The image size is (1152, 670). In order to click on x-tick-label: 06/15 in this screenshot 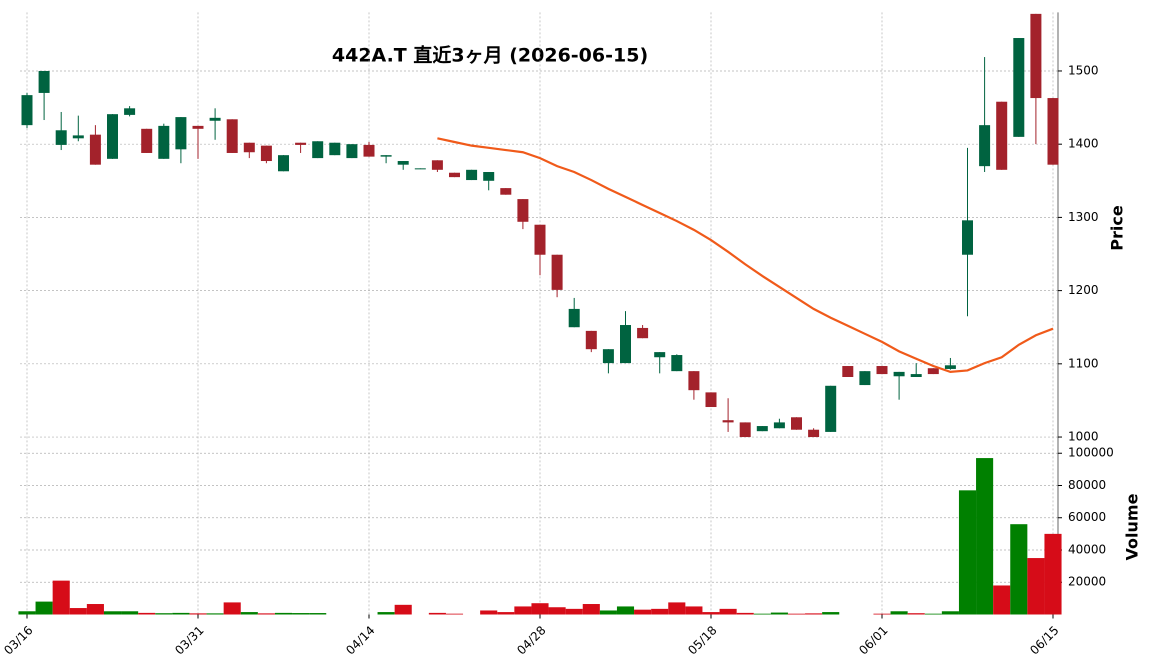, I will do `click(1044, 640)`.